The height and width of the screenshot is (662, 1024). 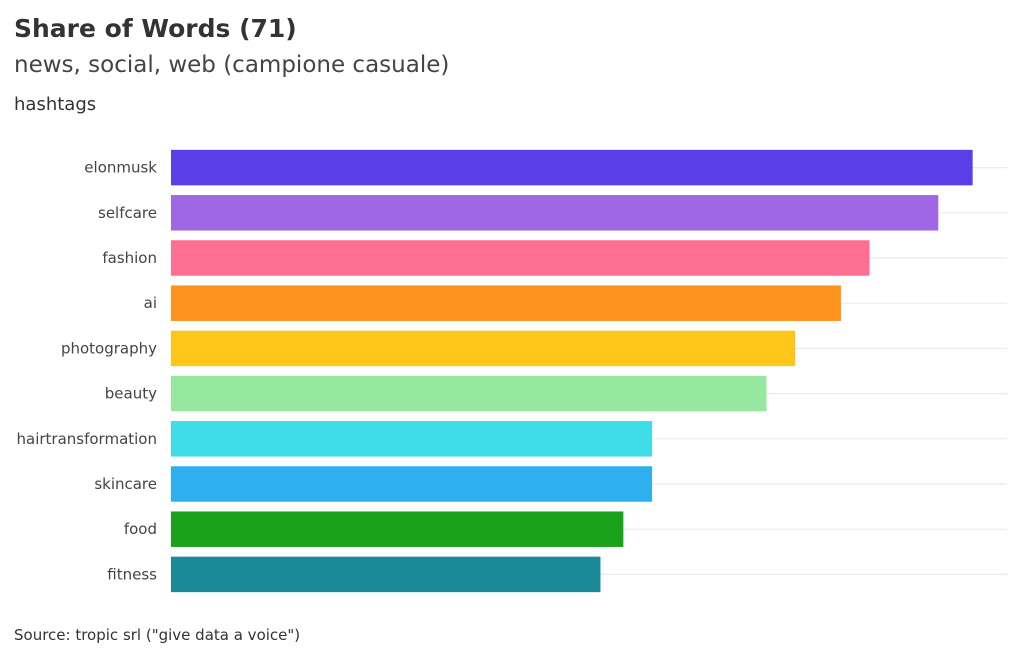 What do you see at coordinates (469, 393) in the screenshot?
I see `bar-beauty` at bounding box center [469, 393].